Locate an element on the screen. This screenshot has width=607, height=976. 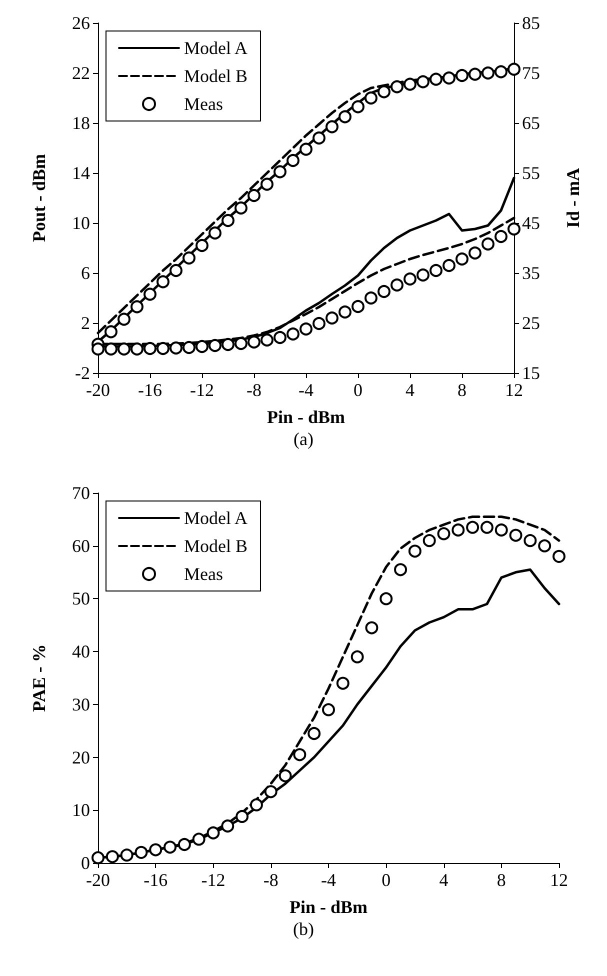
legend-label: Meas is located at coordinates (203, 104).